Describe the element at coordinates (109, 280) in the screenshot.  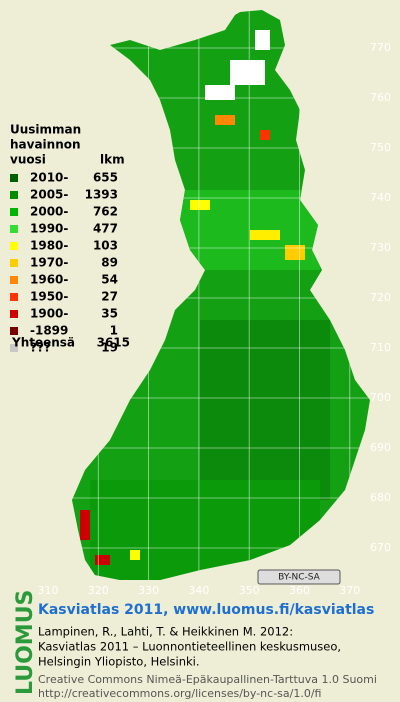
I see `legend-count: 54` at that location.